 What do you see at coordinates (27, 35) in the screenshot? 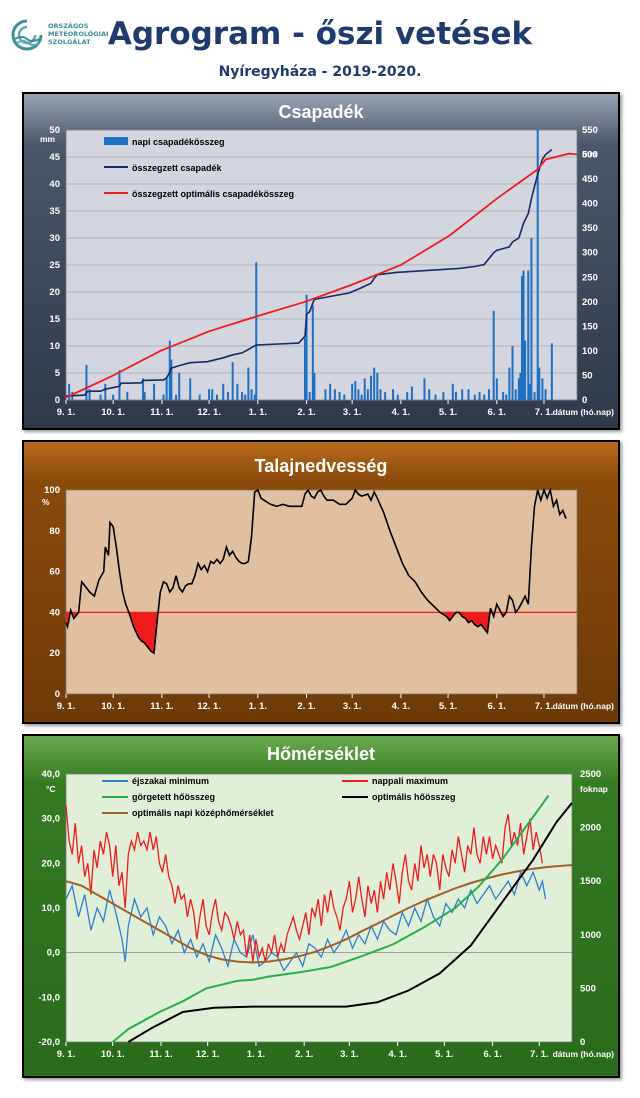
I see `omsz-logo-mark-icon` at bounding box center [27, 35].